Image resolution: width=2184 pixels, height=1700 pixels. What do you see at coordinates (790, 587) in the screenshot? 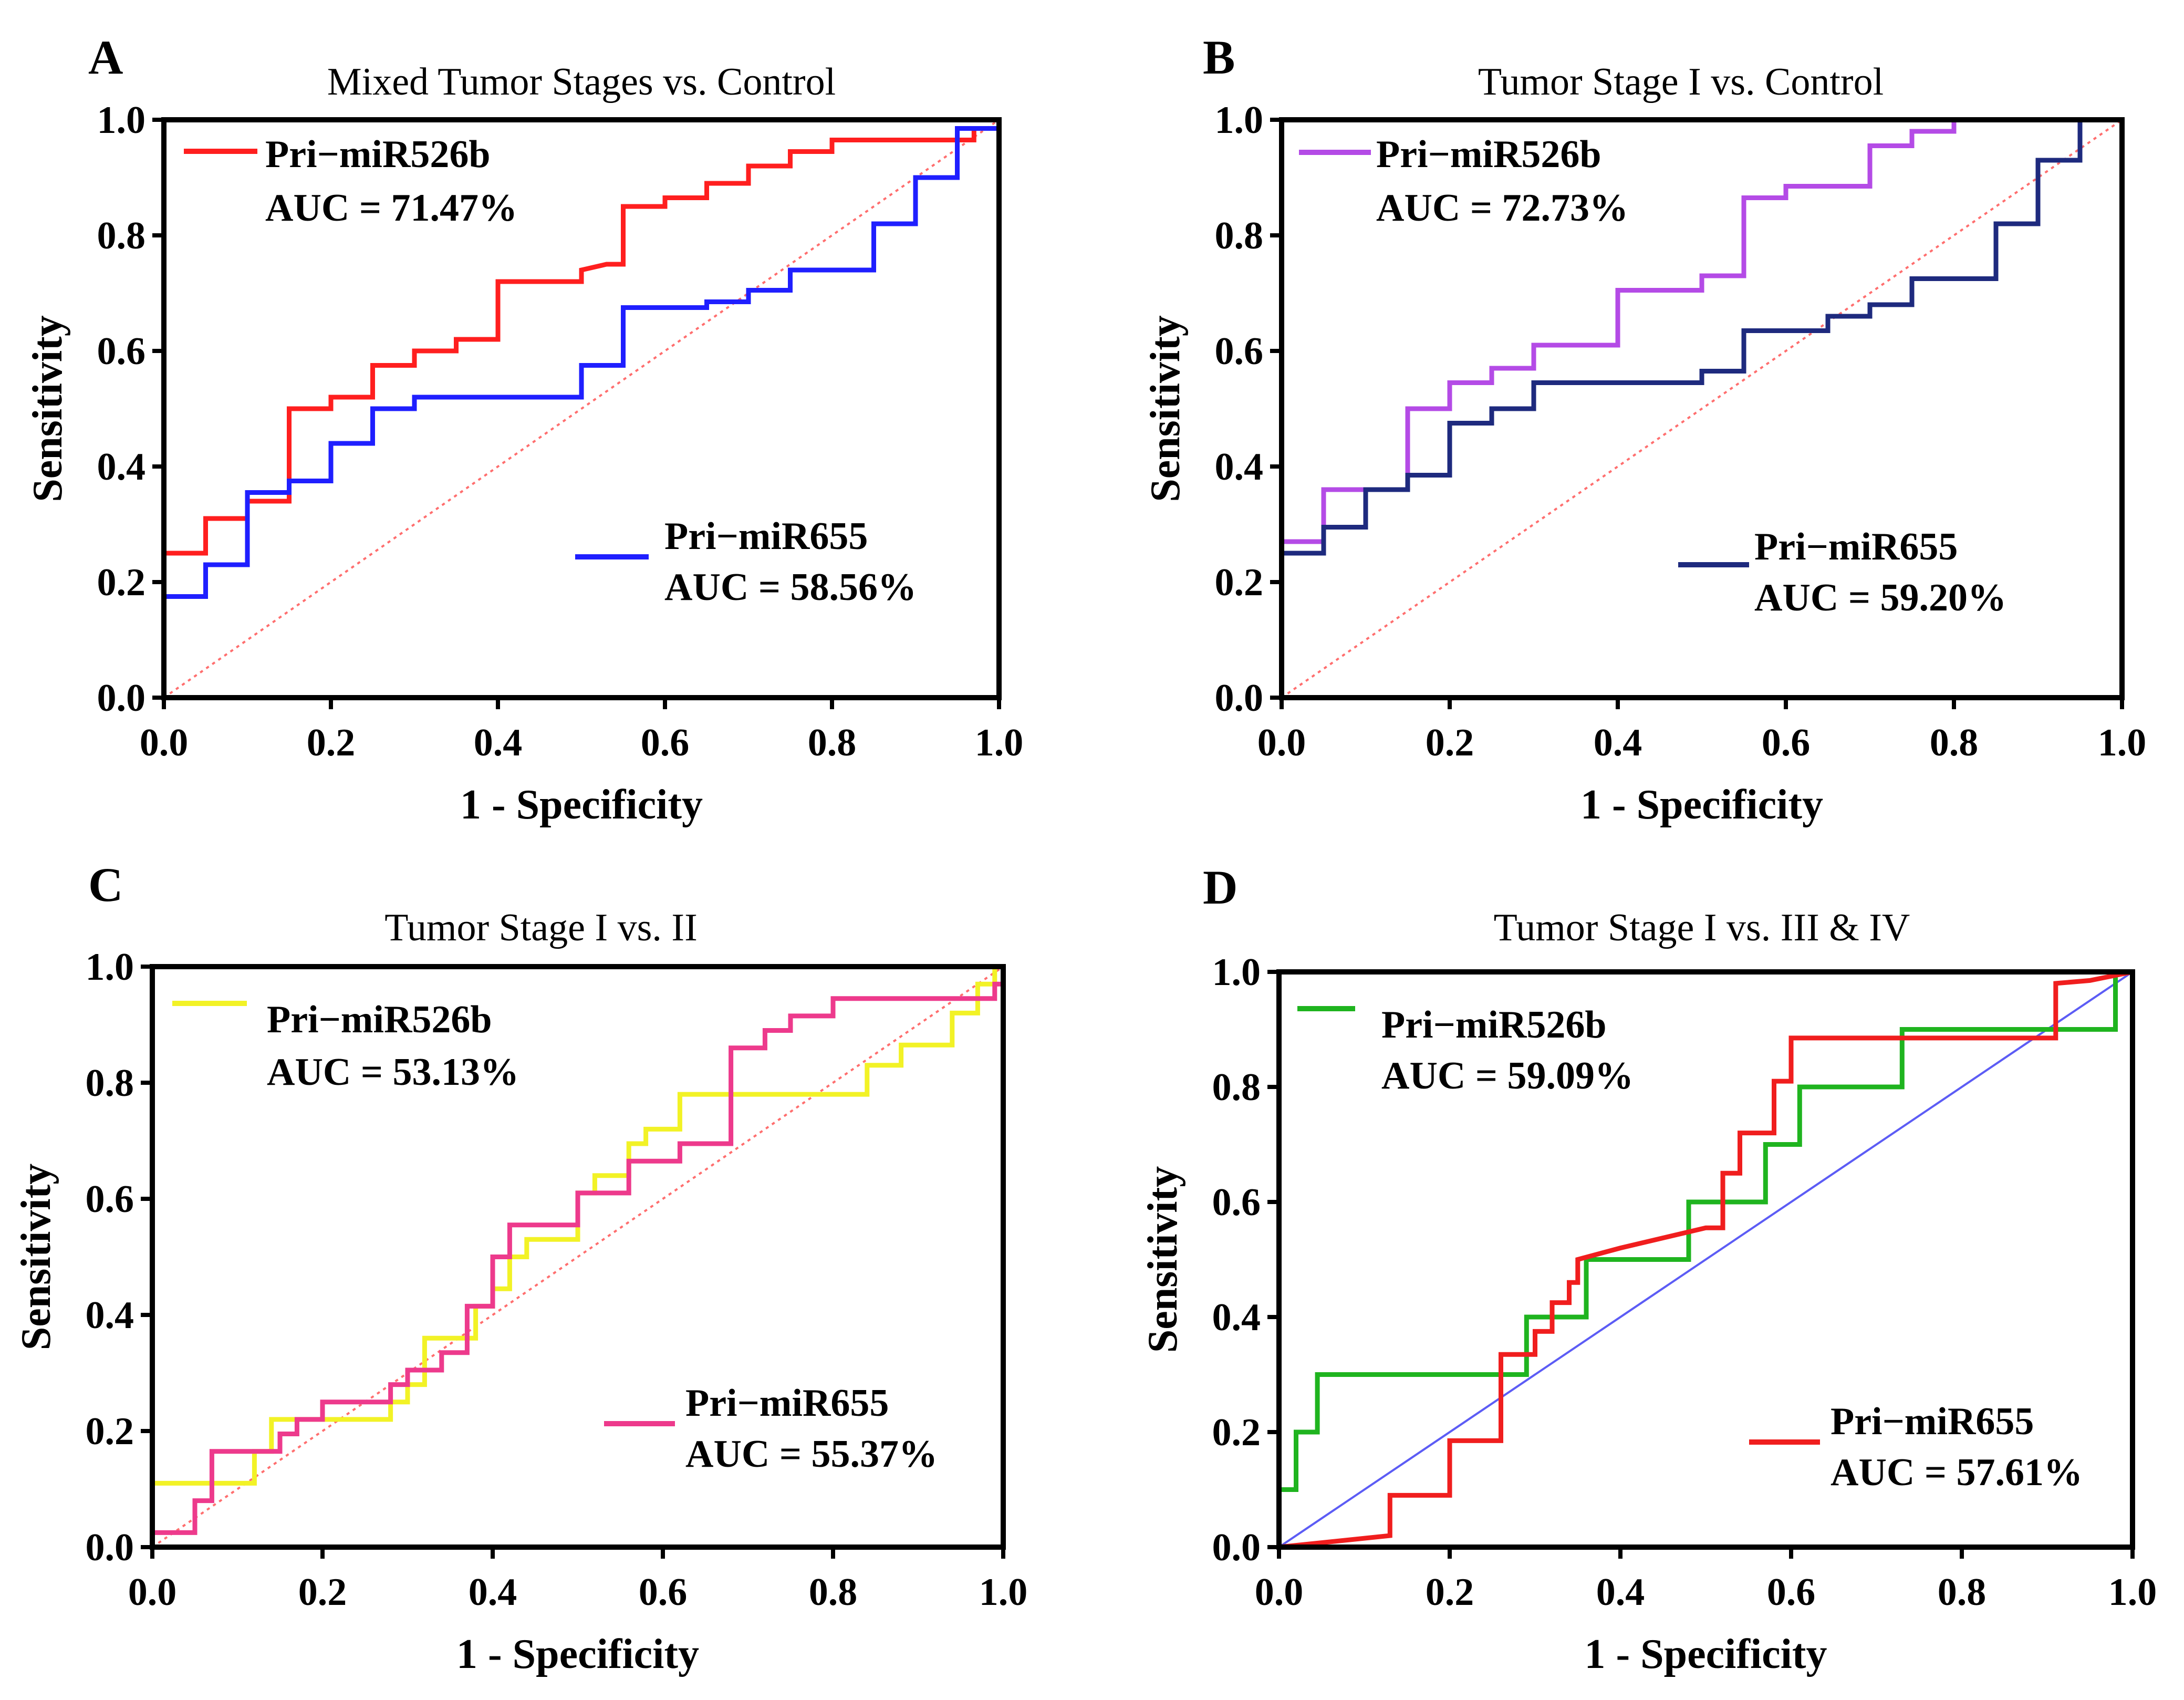
I see `legend-auc-label: AUC = 58.56%` at bounding box center [790, 587].